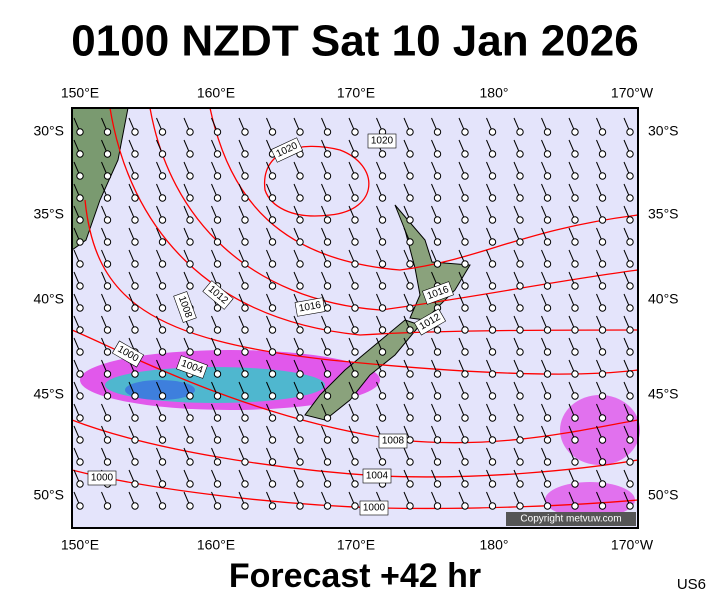 The height and width of the screenshot is (600, 711). Describe the element at coordinates (80, 93) in the screenshot. I see `lon-label: 150°E` at that location.